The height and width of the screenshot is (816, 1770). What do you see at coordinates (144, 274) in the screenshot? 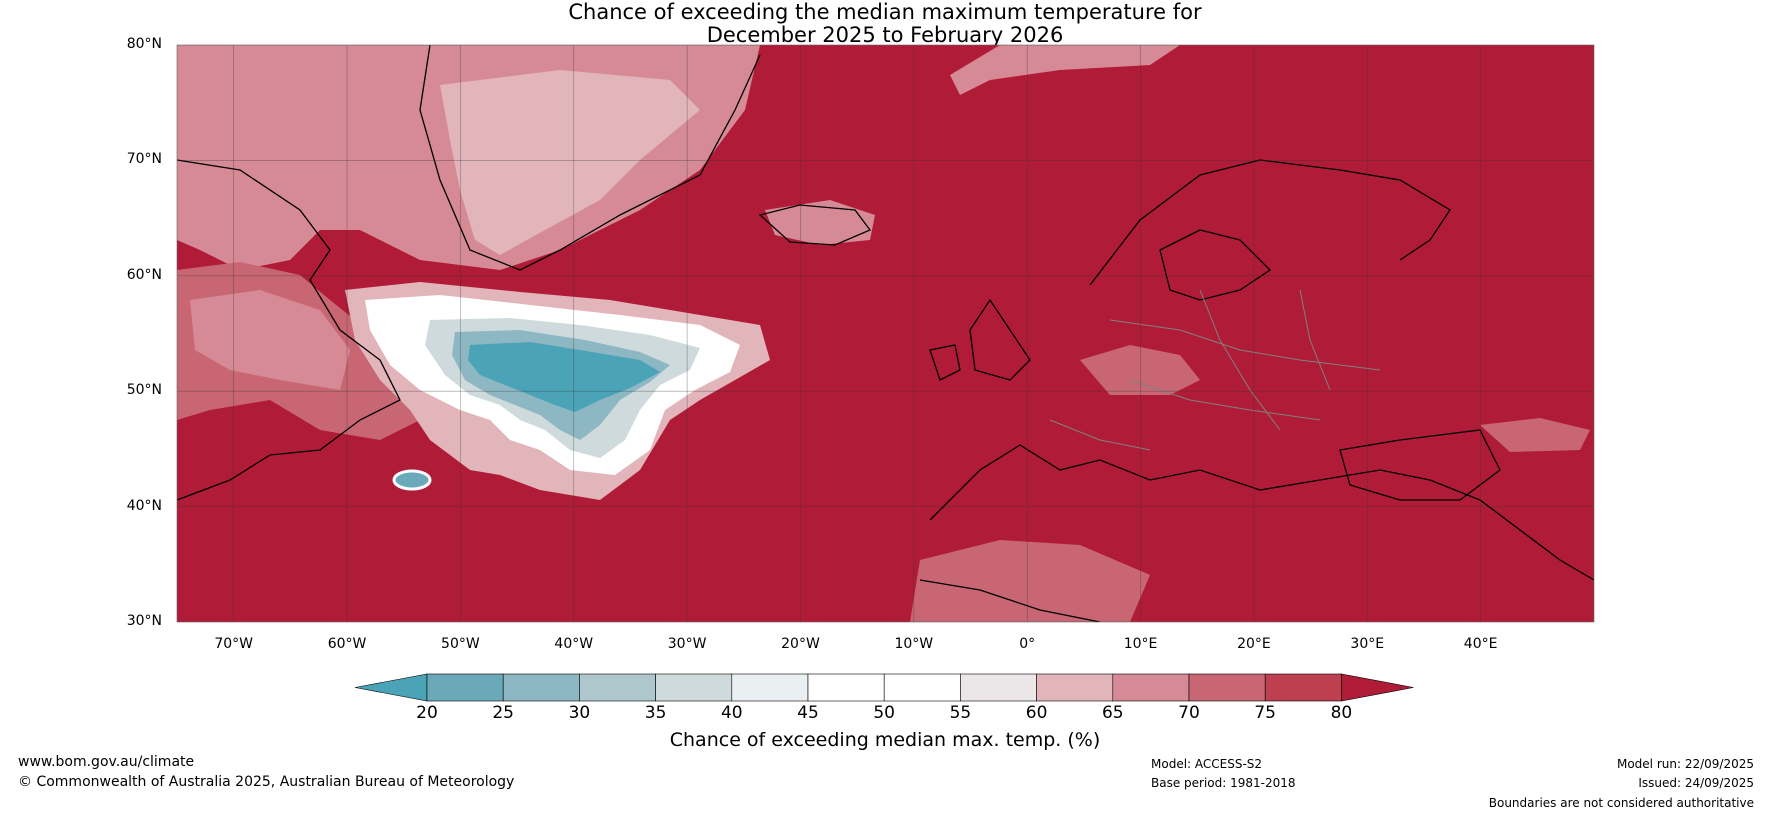
I see `latitude-label: 60°N` at bounding box center [144, 274].